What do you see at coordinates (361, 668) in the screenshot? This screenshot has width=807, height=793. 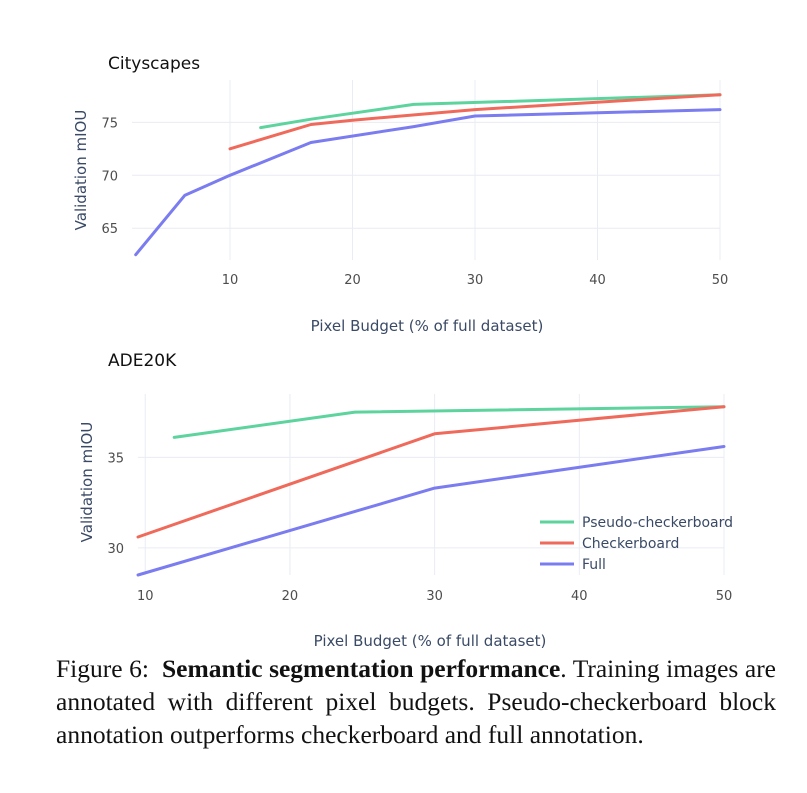 I see `caption-bold-title: Semantic segmentation performance` at bounding box center [361, 668].